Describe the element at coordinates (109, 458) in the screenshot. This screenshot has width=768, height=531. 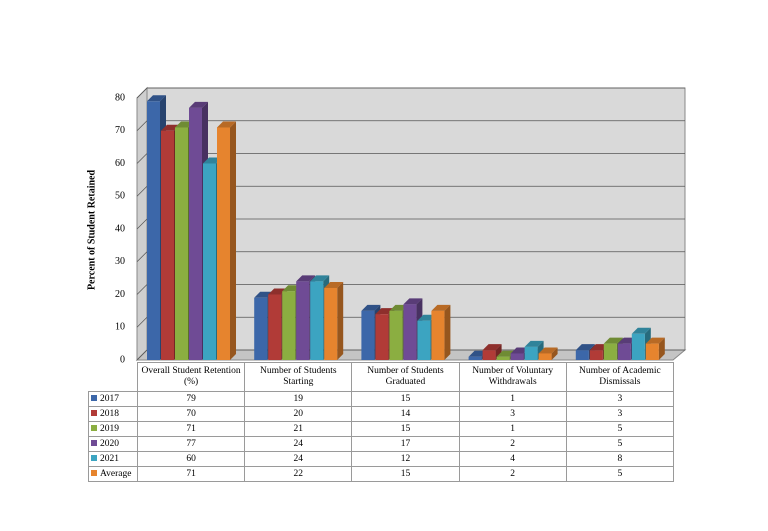
I see `legend-label: 2021` at that location.